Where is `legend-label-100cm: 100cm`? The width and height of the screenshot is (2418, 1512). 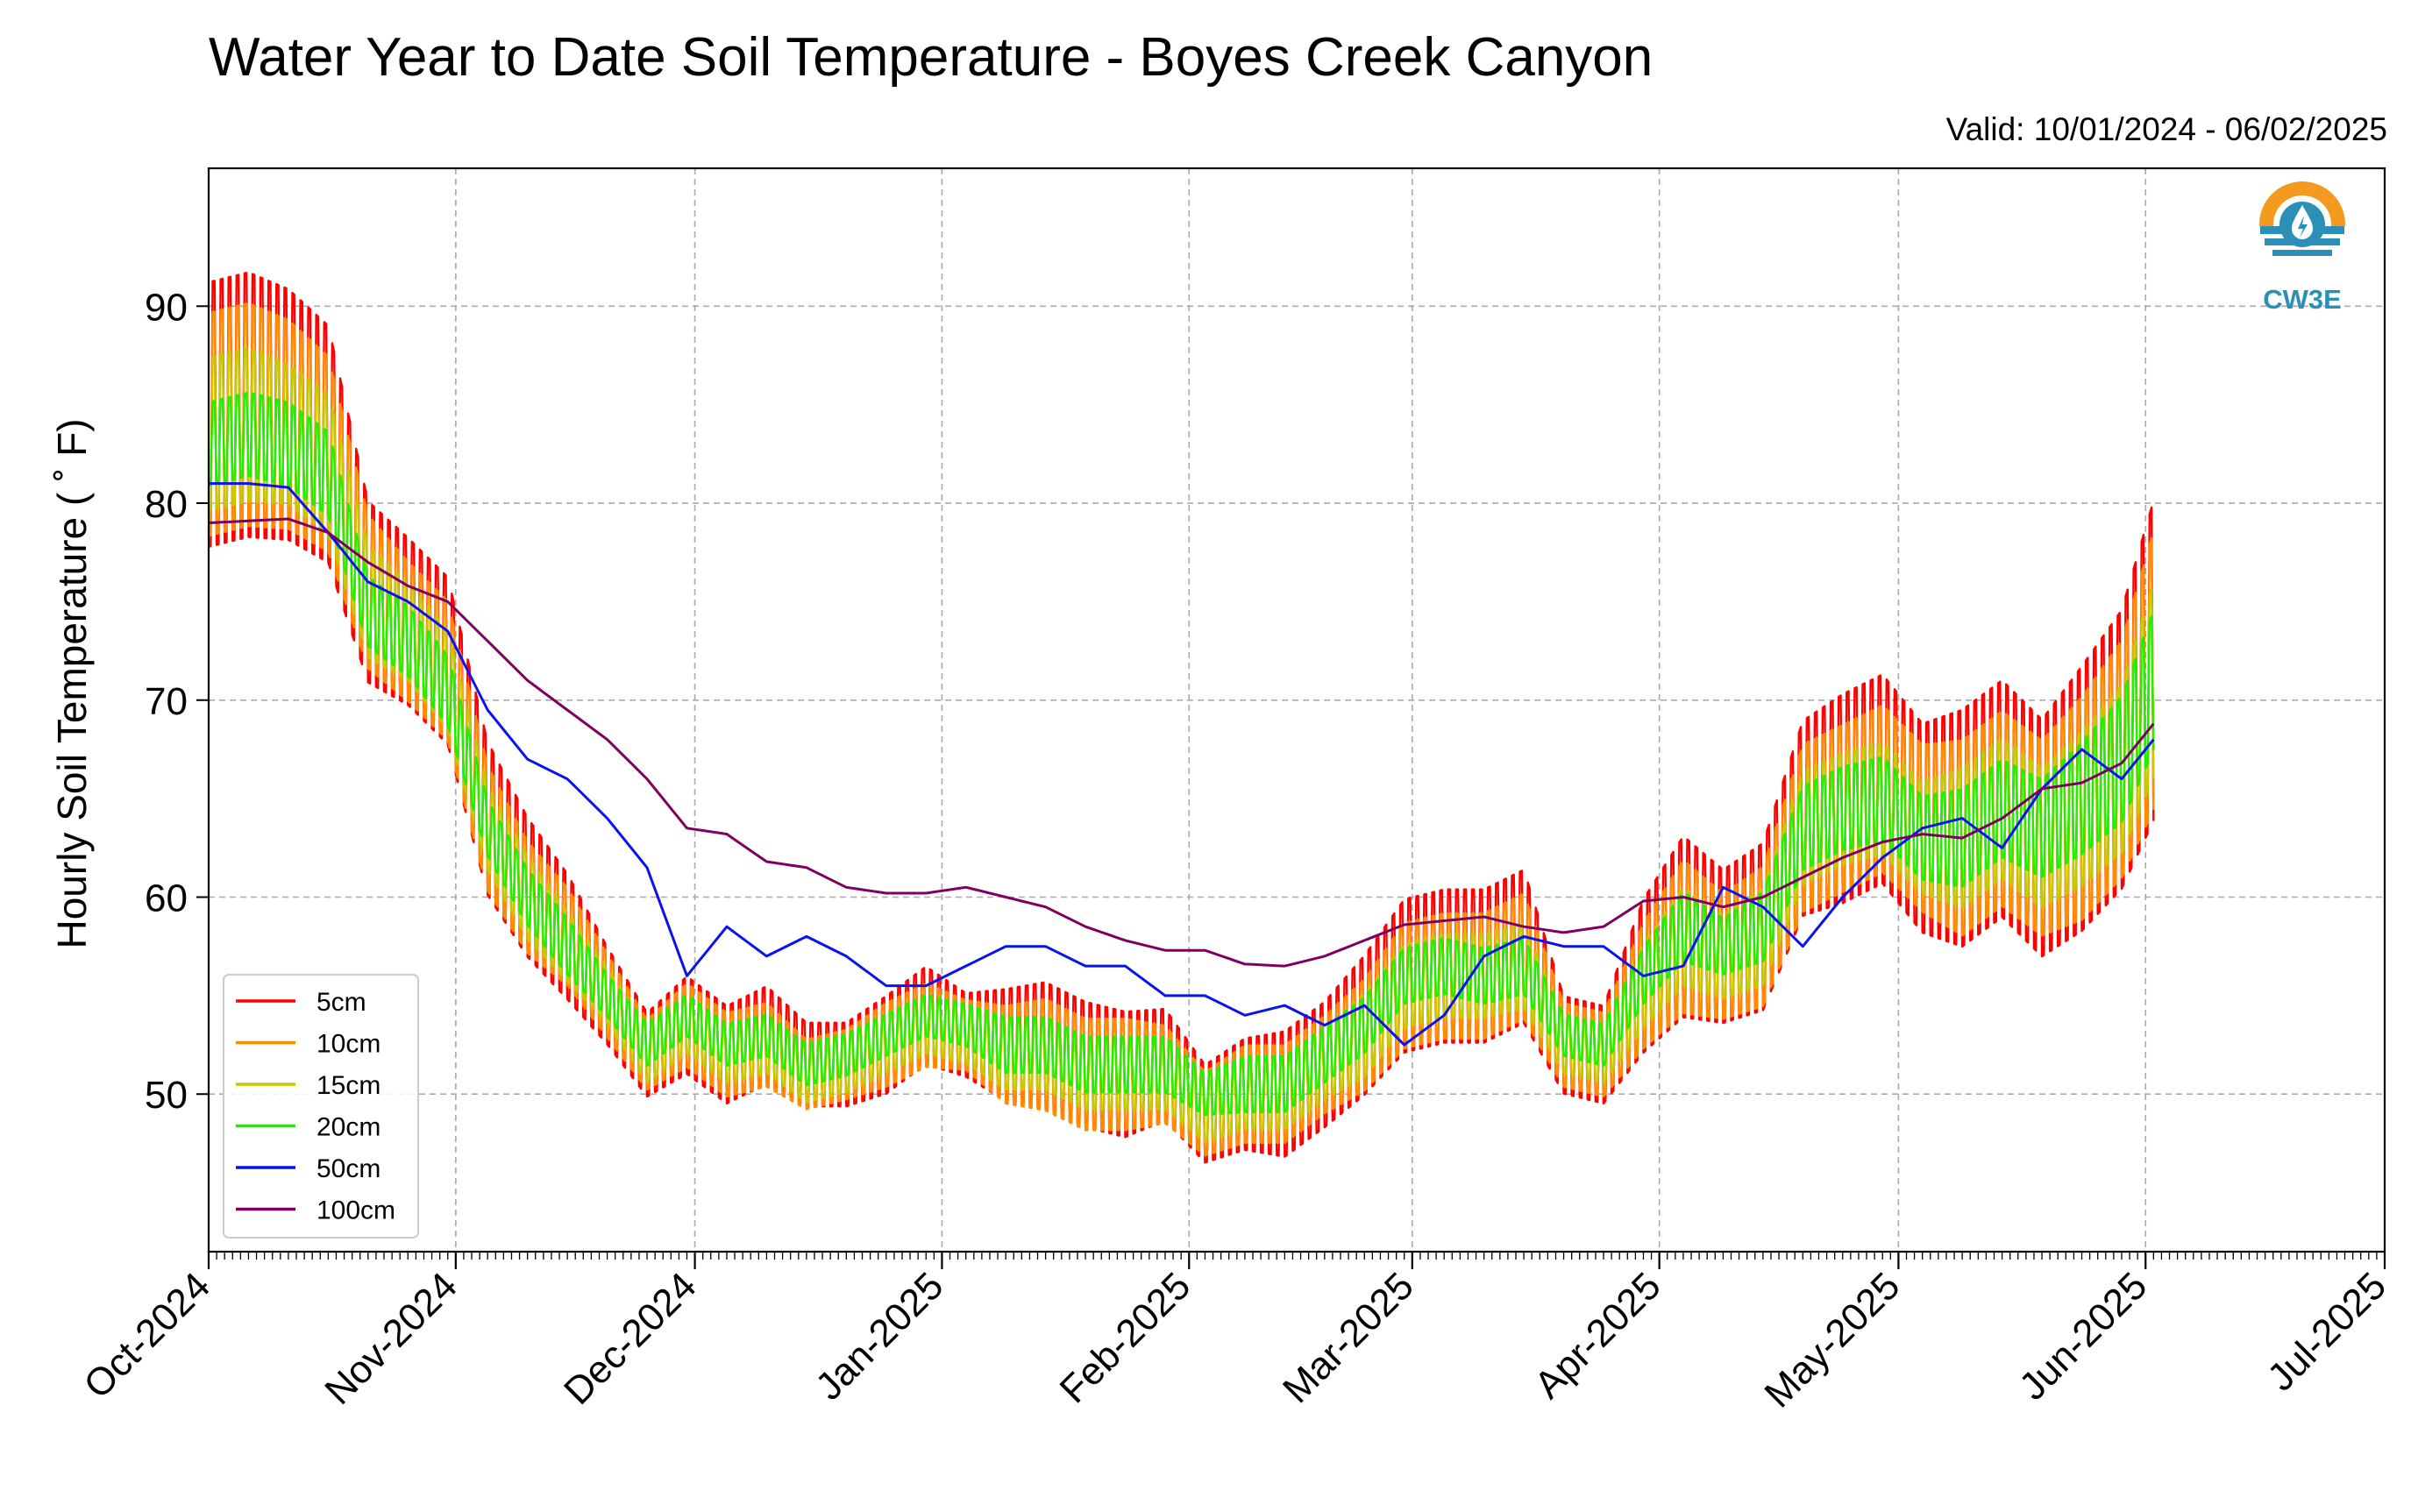
legend-label-100cm: 100cm is located at coordinates (355, 1210).